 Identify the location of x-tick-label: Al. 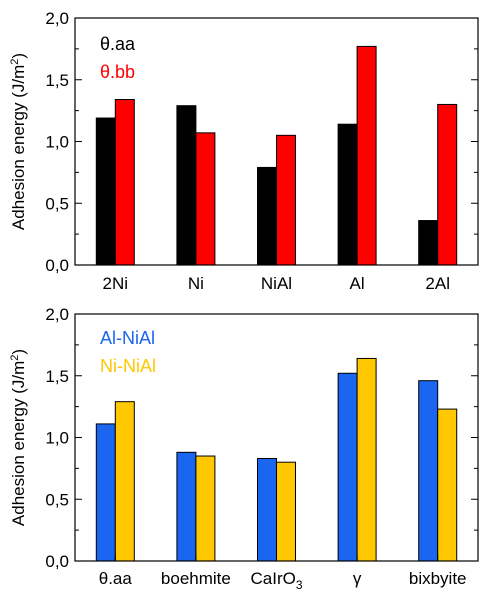
(357, 283).